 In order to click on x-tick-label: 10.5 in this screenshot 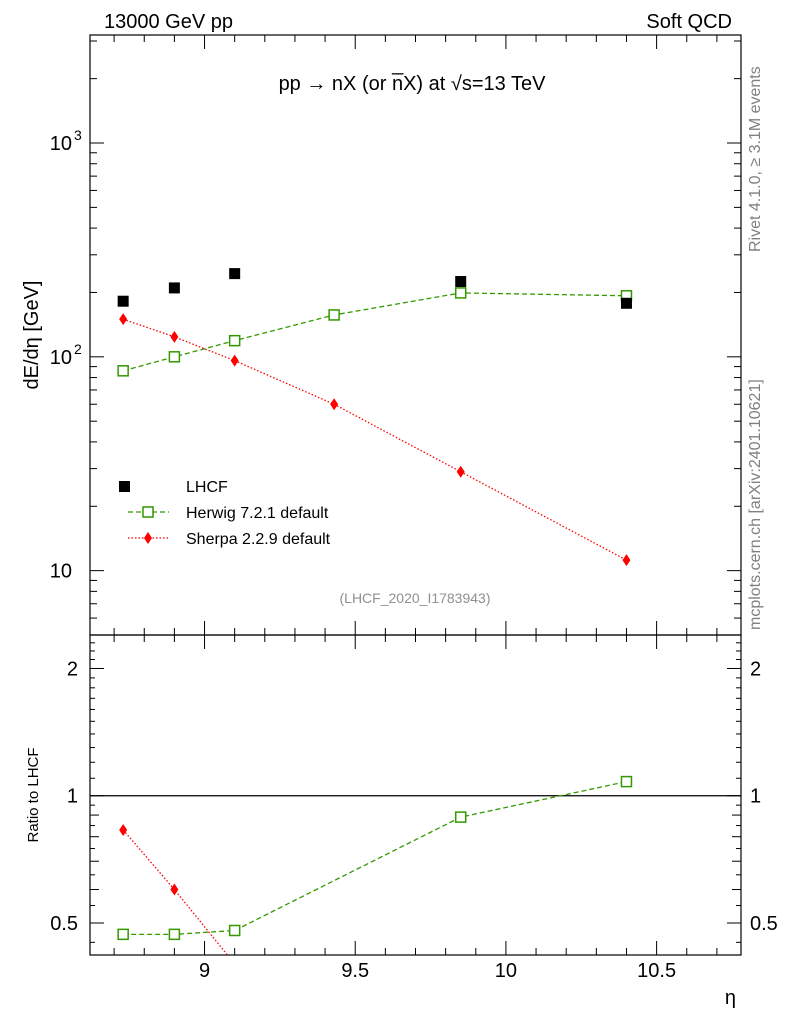, I will do `click(656, 971)`.